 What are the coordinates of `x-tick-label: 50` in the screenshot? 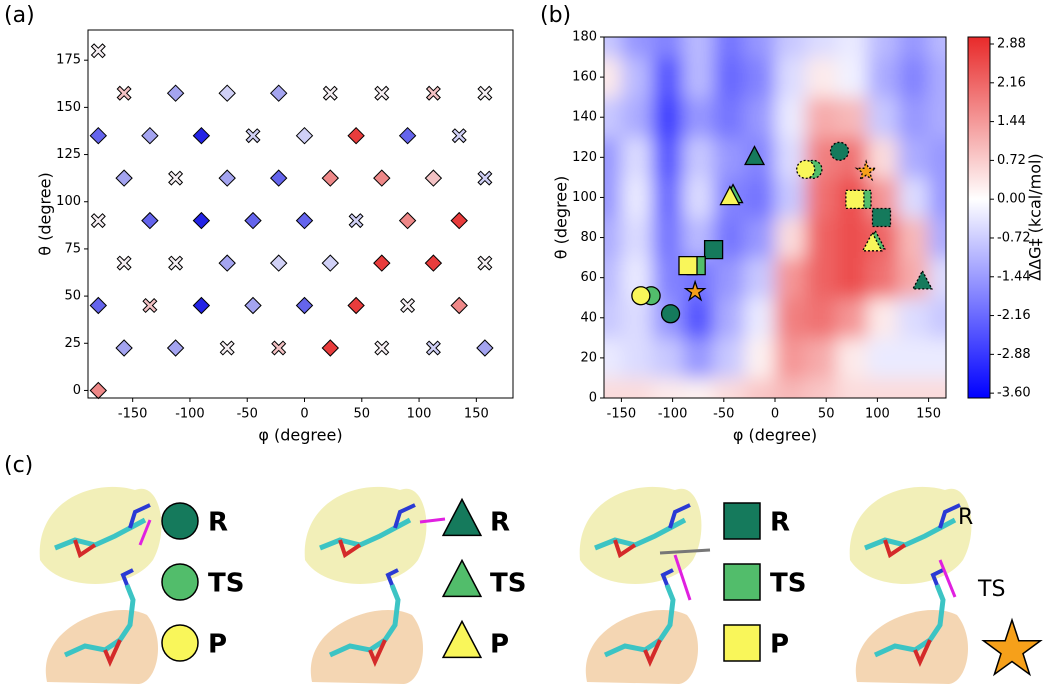 It's located at (362, 414).